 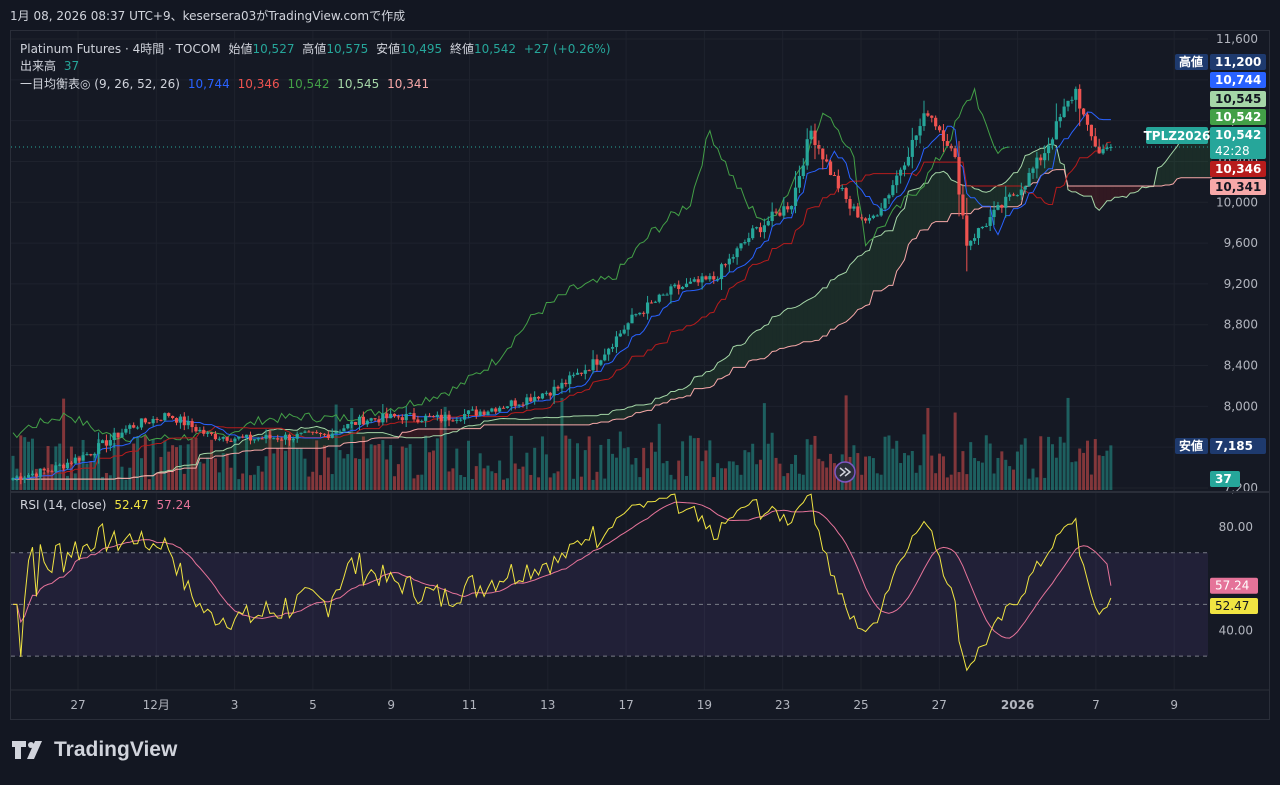 What do you see at coordinates (461, 49) in the screenshot?
I see `close-label: 終値` at bounding box center [461, 49].